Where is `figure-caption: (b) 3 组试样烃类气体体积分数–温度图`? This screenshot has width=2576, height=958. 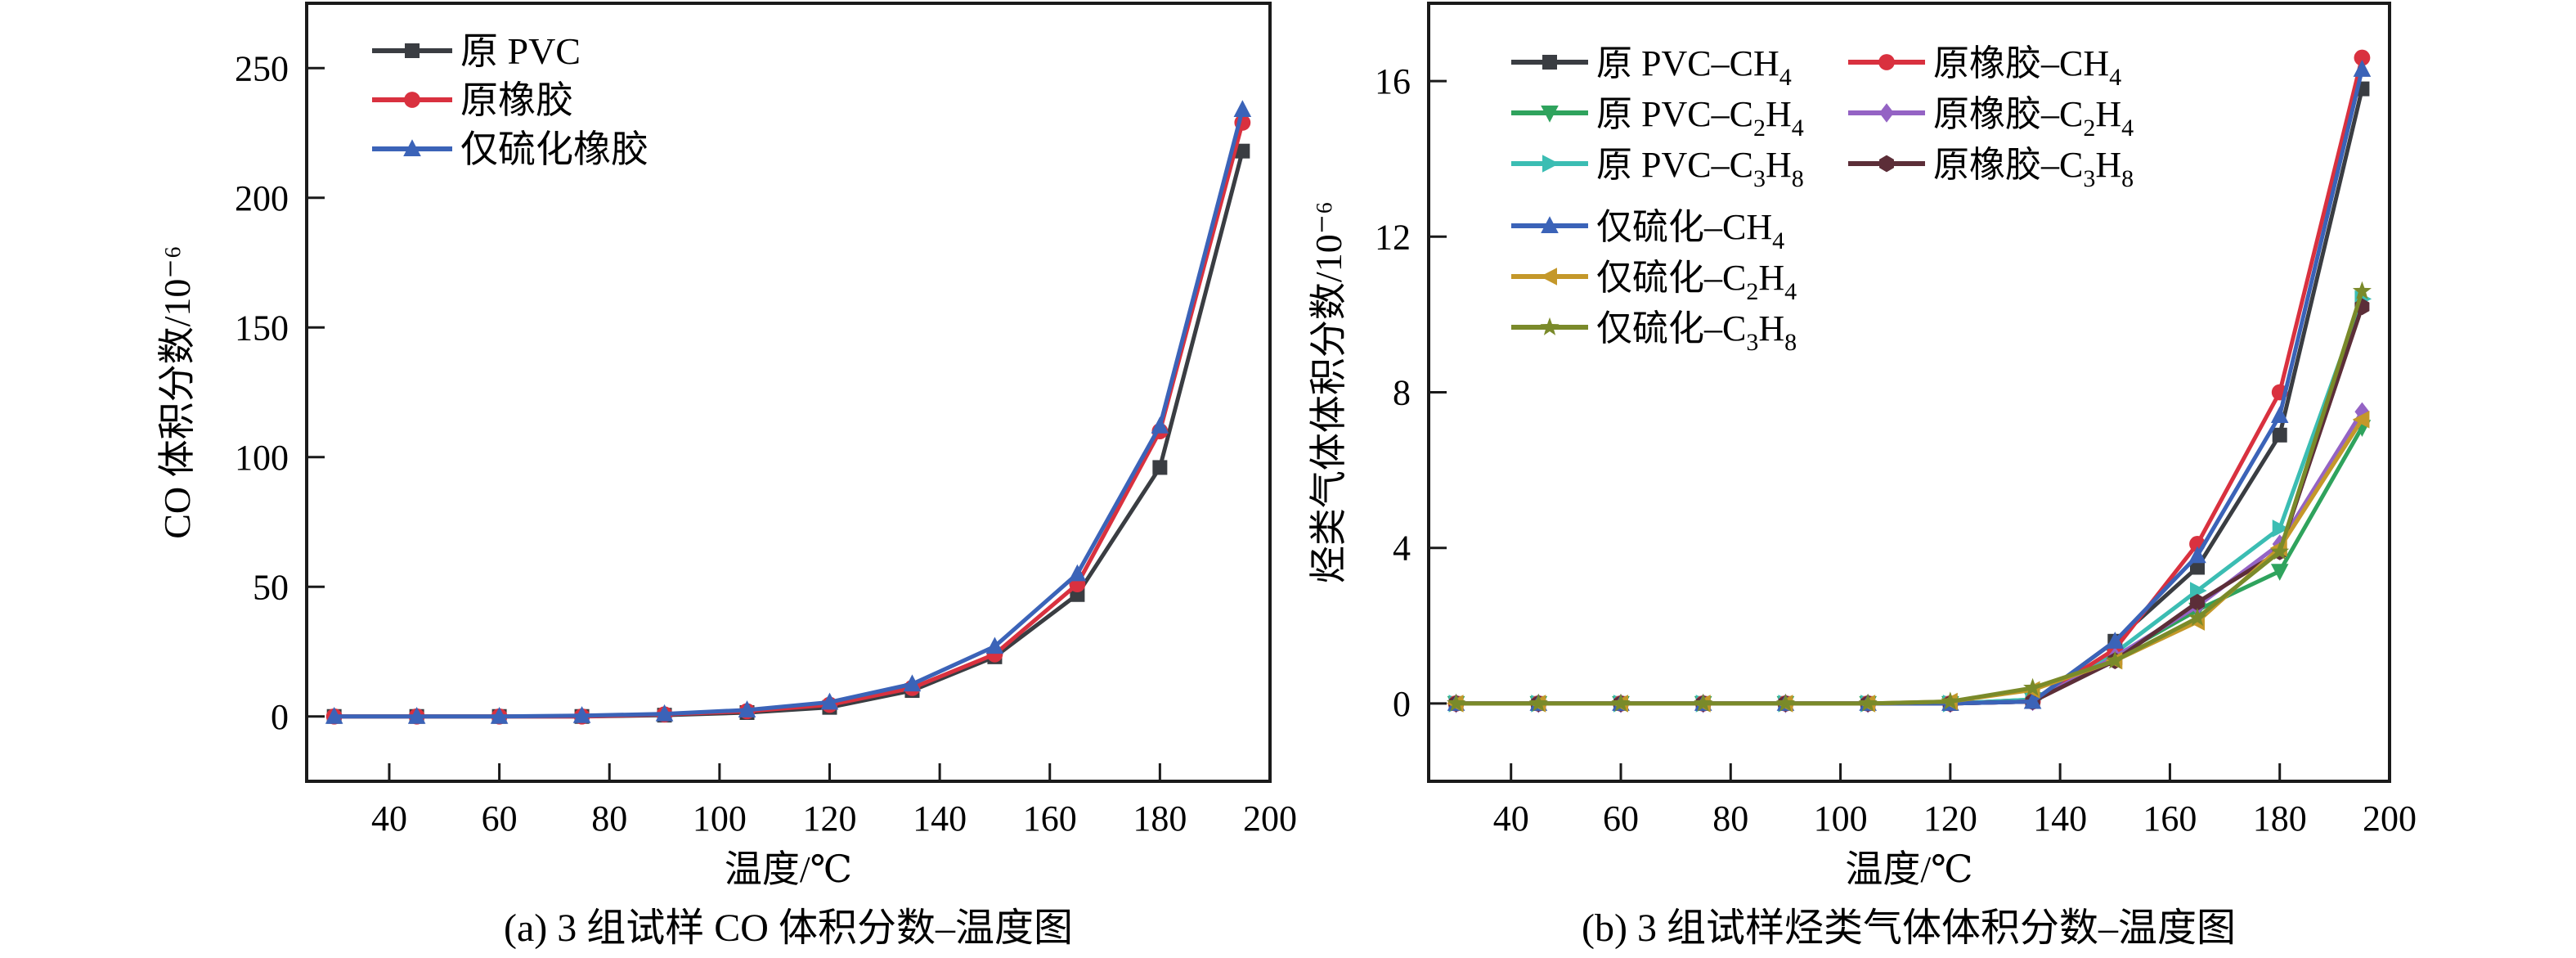
figure-caption: (b) 3 组试样烃类气体体积分数–温度图 is located at coordinates (1909, 928).